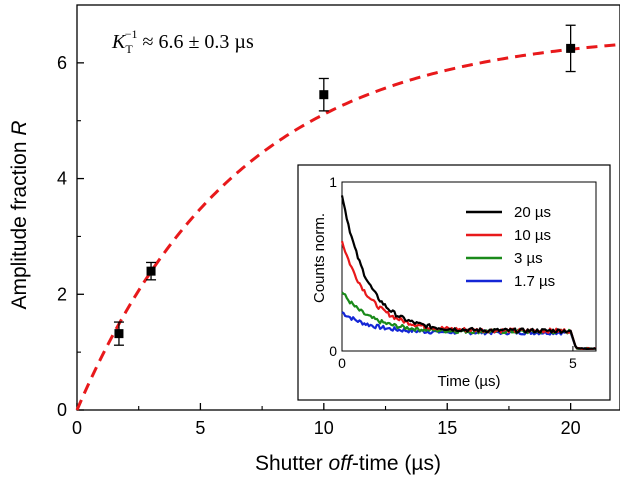  Describe the element at coordinates (182, 41) in the screenshot. I see `fit-annotation: KT−1 ≈ 6.6 ± 0.3 µs` at that location.